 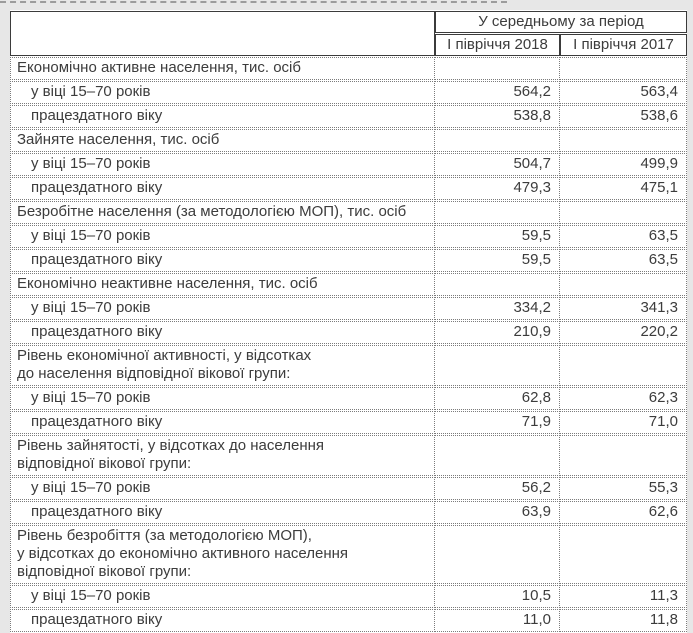 I want to click on value-2017: 220,2, so click(x=623, y=332).